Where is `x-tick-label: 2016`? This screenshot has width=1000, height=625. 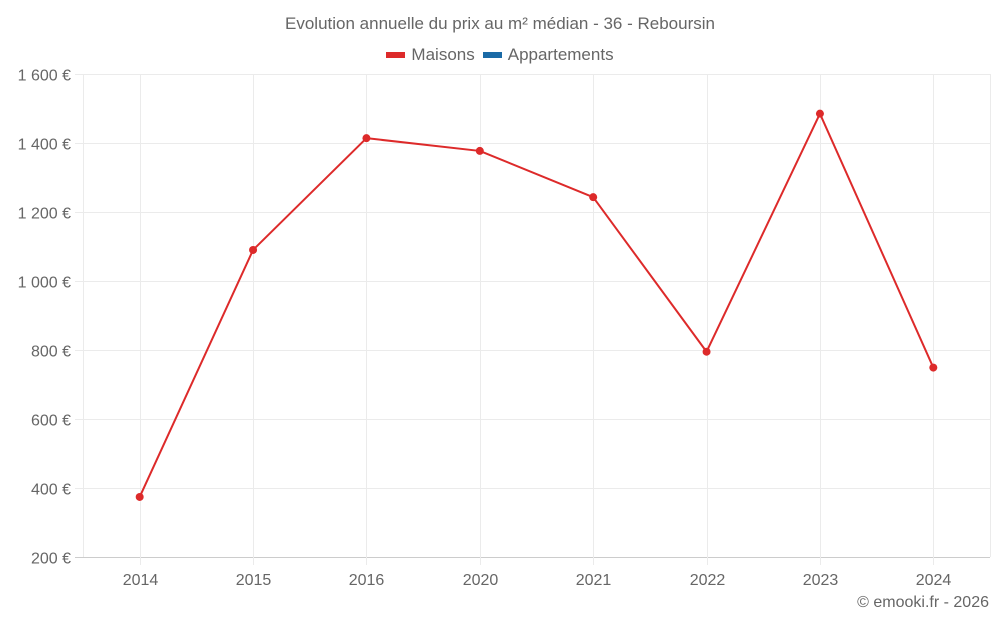 x-tick-label: 2016 is located at coordinates (367, 580).